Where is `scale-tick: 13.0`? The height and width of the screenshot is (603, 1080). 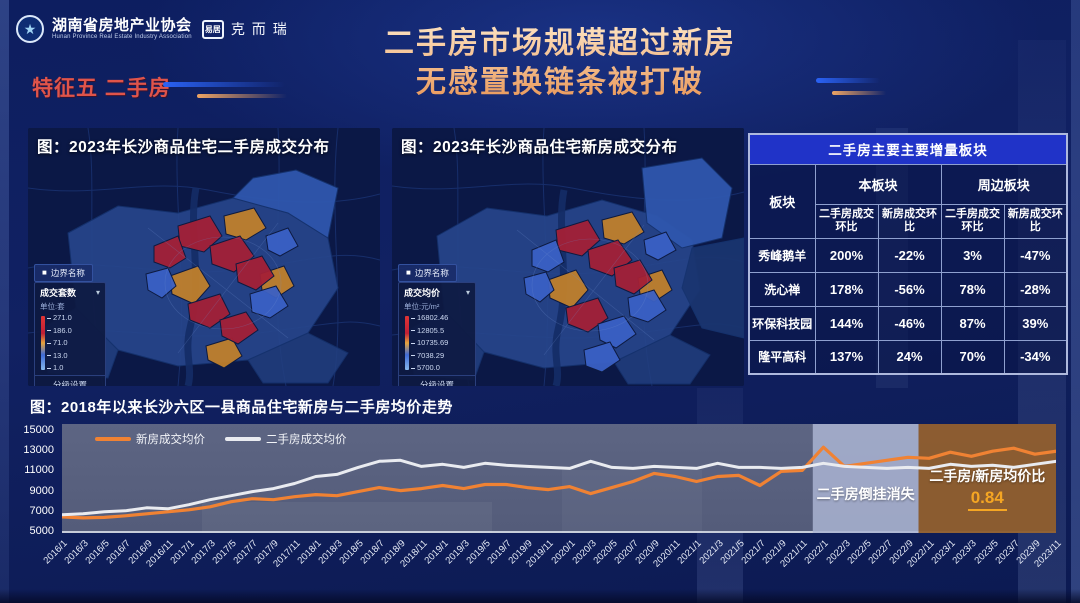
scale-tick: 13.0 is located at coordinates (59, 355).